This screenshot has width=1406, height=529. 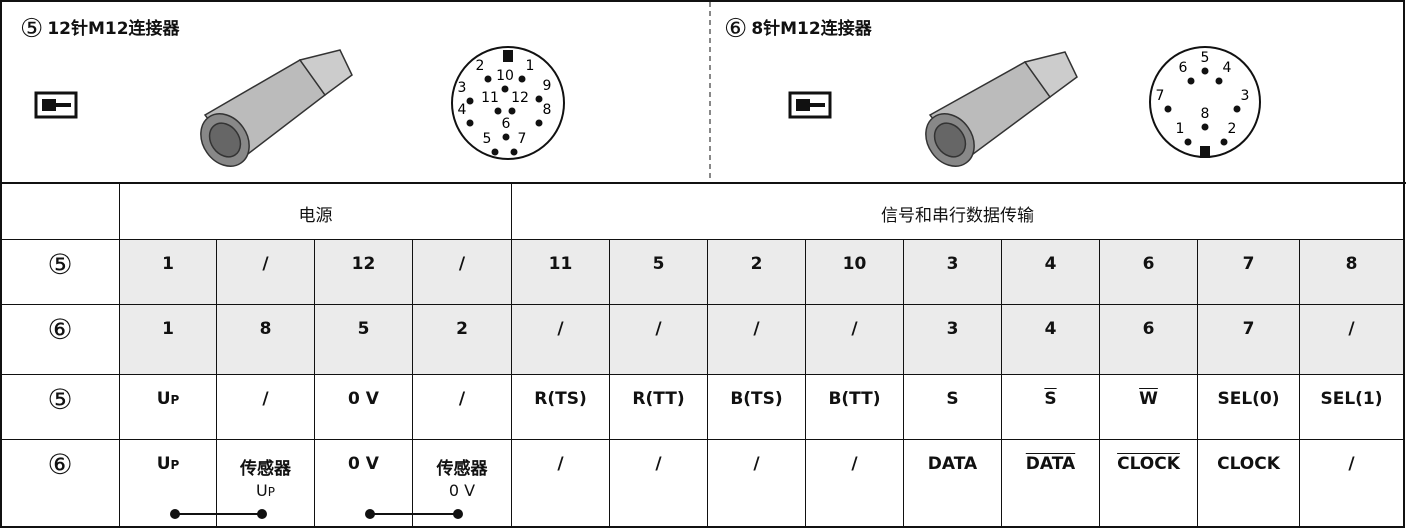 What do you see at coordinates (1351, 399) in the screenshot?
I see `cell-text: SEL(1)` at bounding box center [1351, 399].